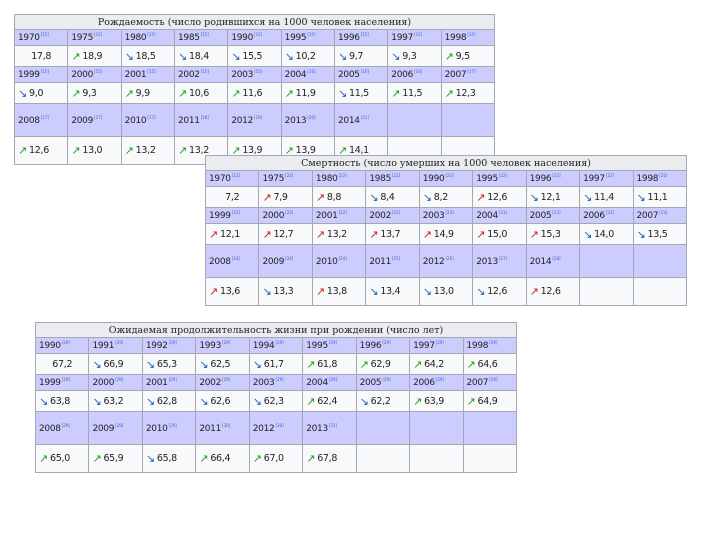  What do you see at coordinates (449, 258) in the screenshot?
I see `reference-link: [26]` at bounding box center [449, 258].